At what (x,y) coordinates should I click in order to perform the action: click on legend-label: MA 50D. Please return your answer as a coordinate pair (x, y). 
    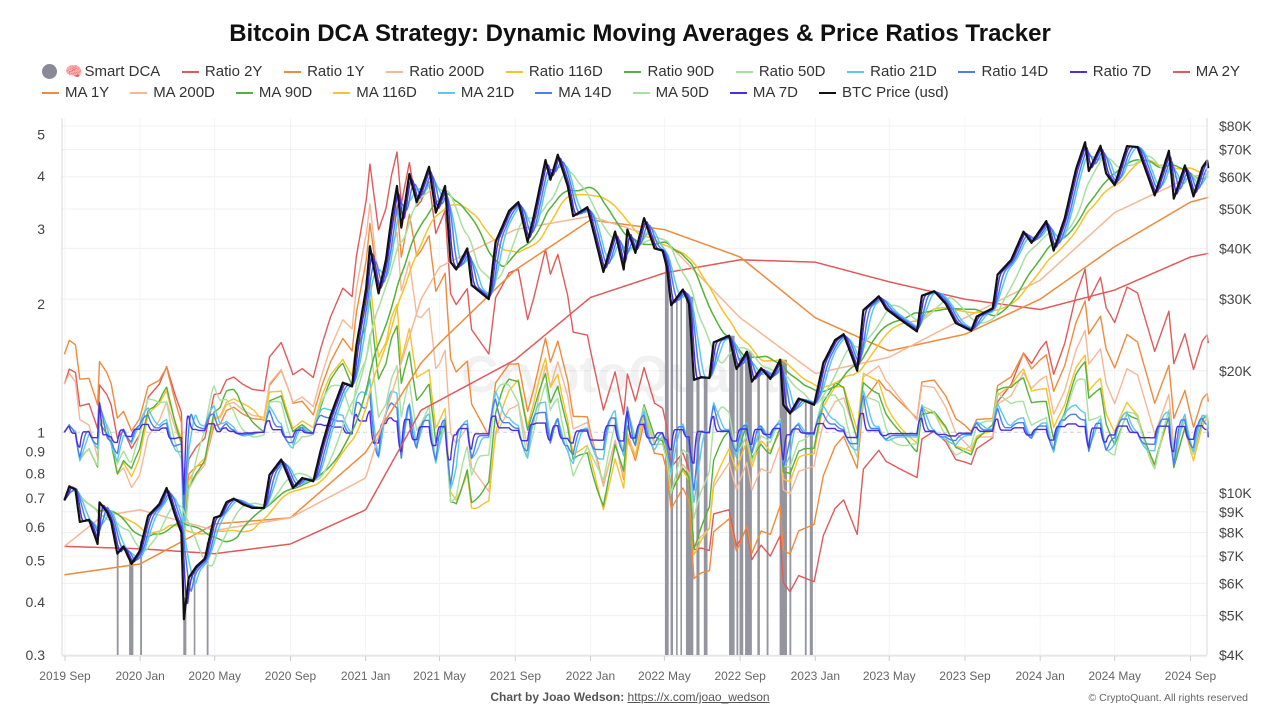
    Looking at the image, I should click on (682, 92).